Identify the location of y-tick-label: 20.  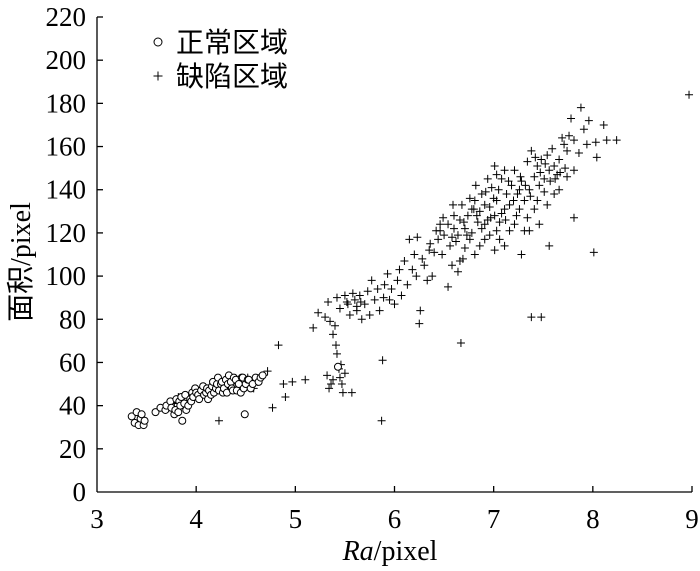
(72, 449).